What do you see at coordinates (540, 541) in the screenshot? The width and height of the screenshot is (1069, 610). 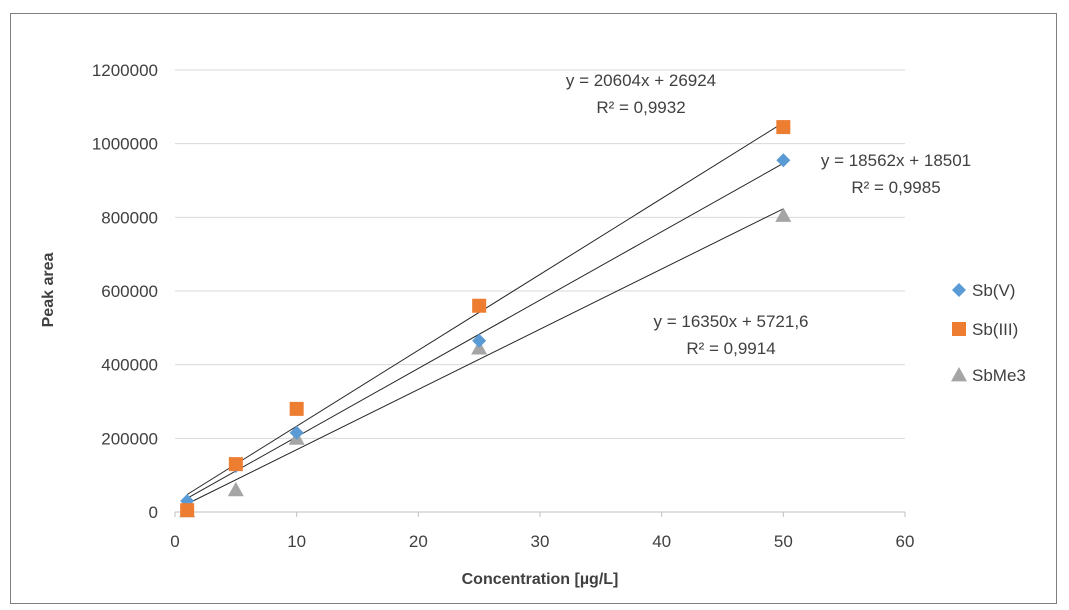 I see `x-tick-label: 30` at bounding box center [540, 541].